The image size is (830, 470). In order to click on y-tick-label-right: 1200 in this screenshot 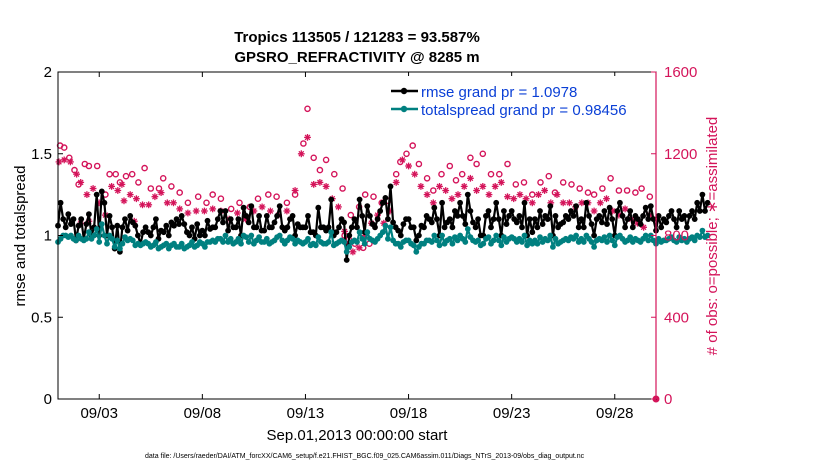, I will do `click(680, 154)`.